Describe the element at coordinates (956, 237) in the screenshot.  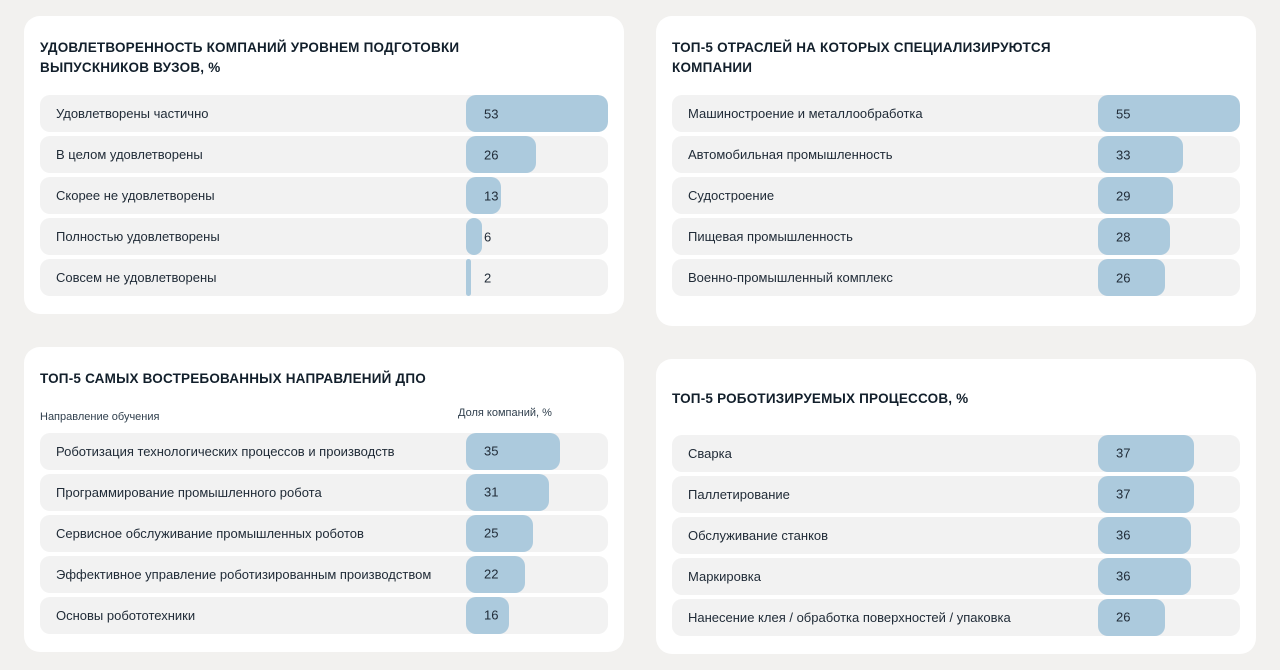
I see `bar-row: Пищевая промышленность 28` at that location.